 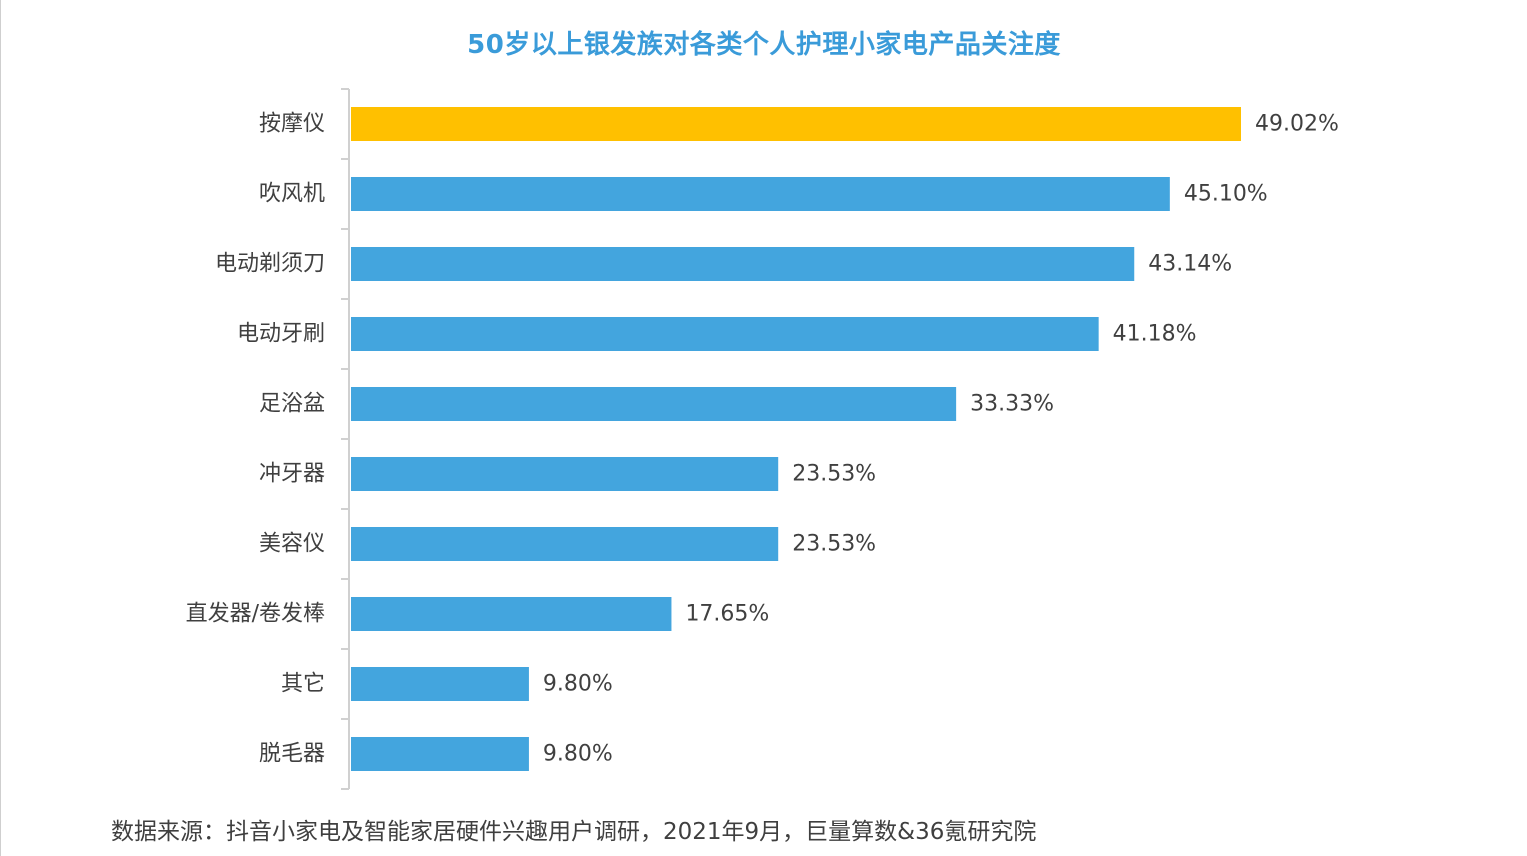 I want to click on value-label: 33.33%, so click(x=1012, y=404).